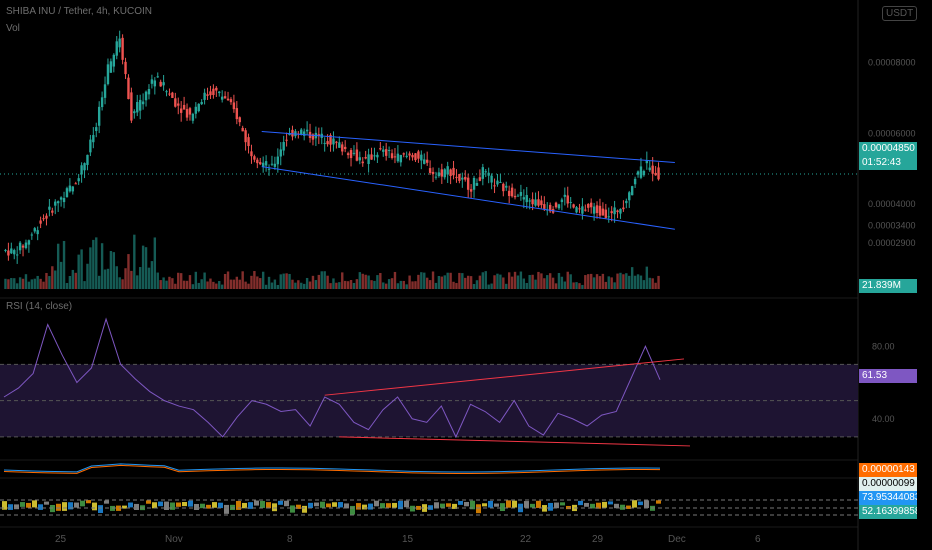 The height and width of the screenshot is (550, 932). I want to click on orange-value-tag: 0.00000143, so click(888, 470).